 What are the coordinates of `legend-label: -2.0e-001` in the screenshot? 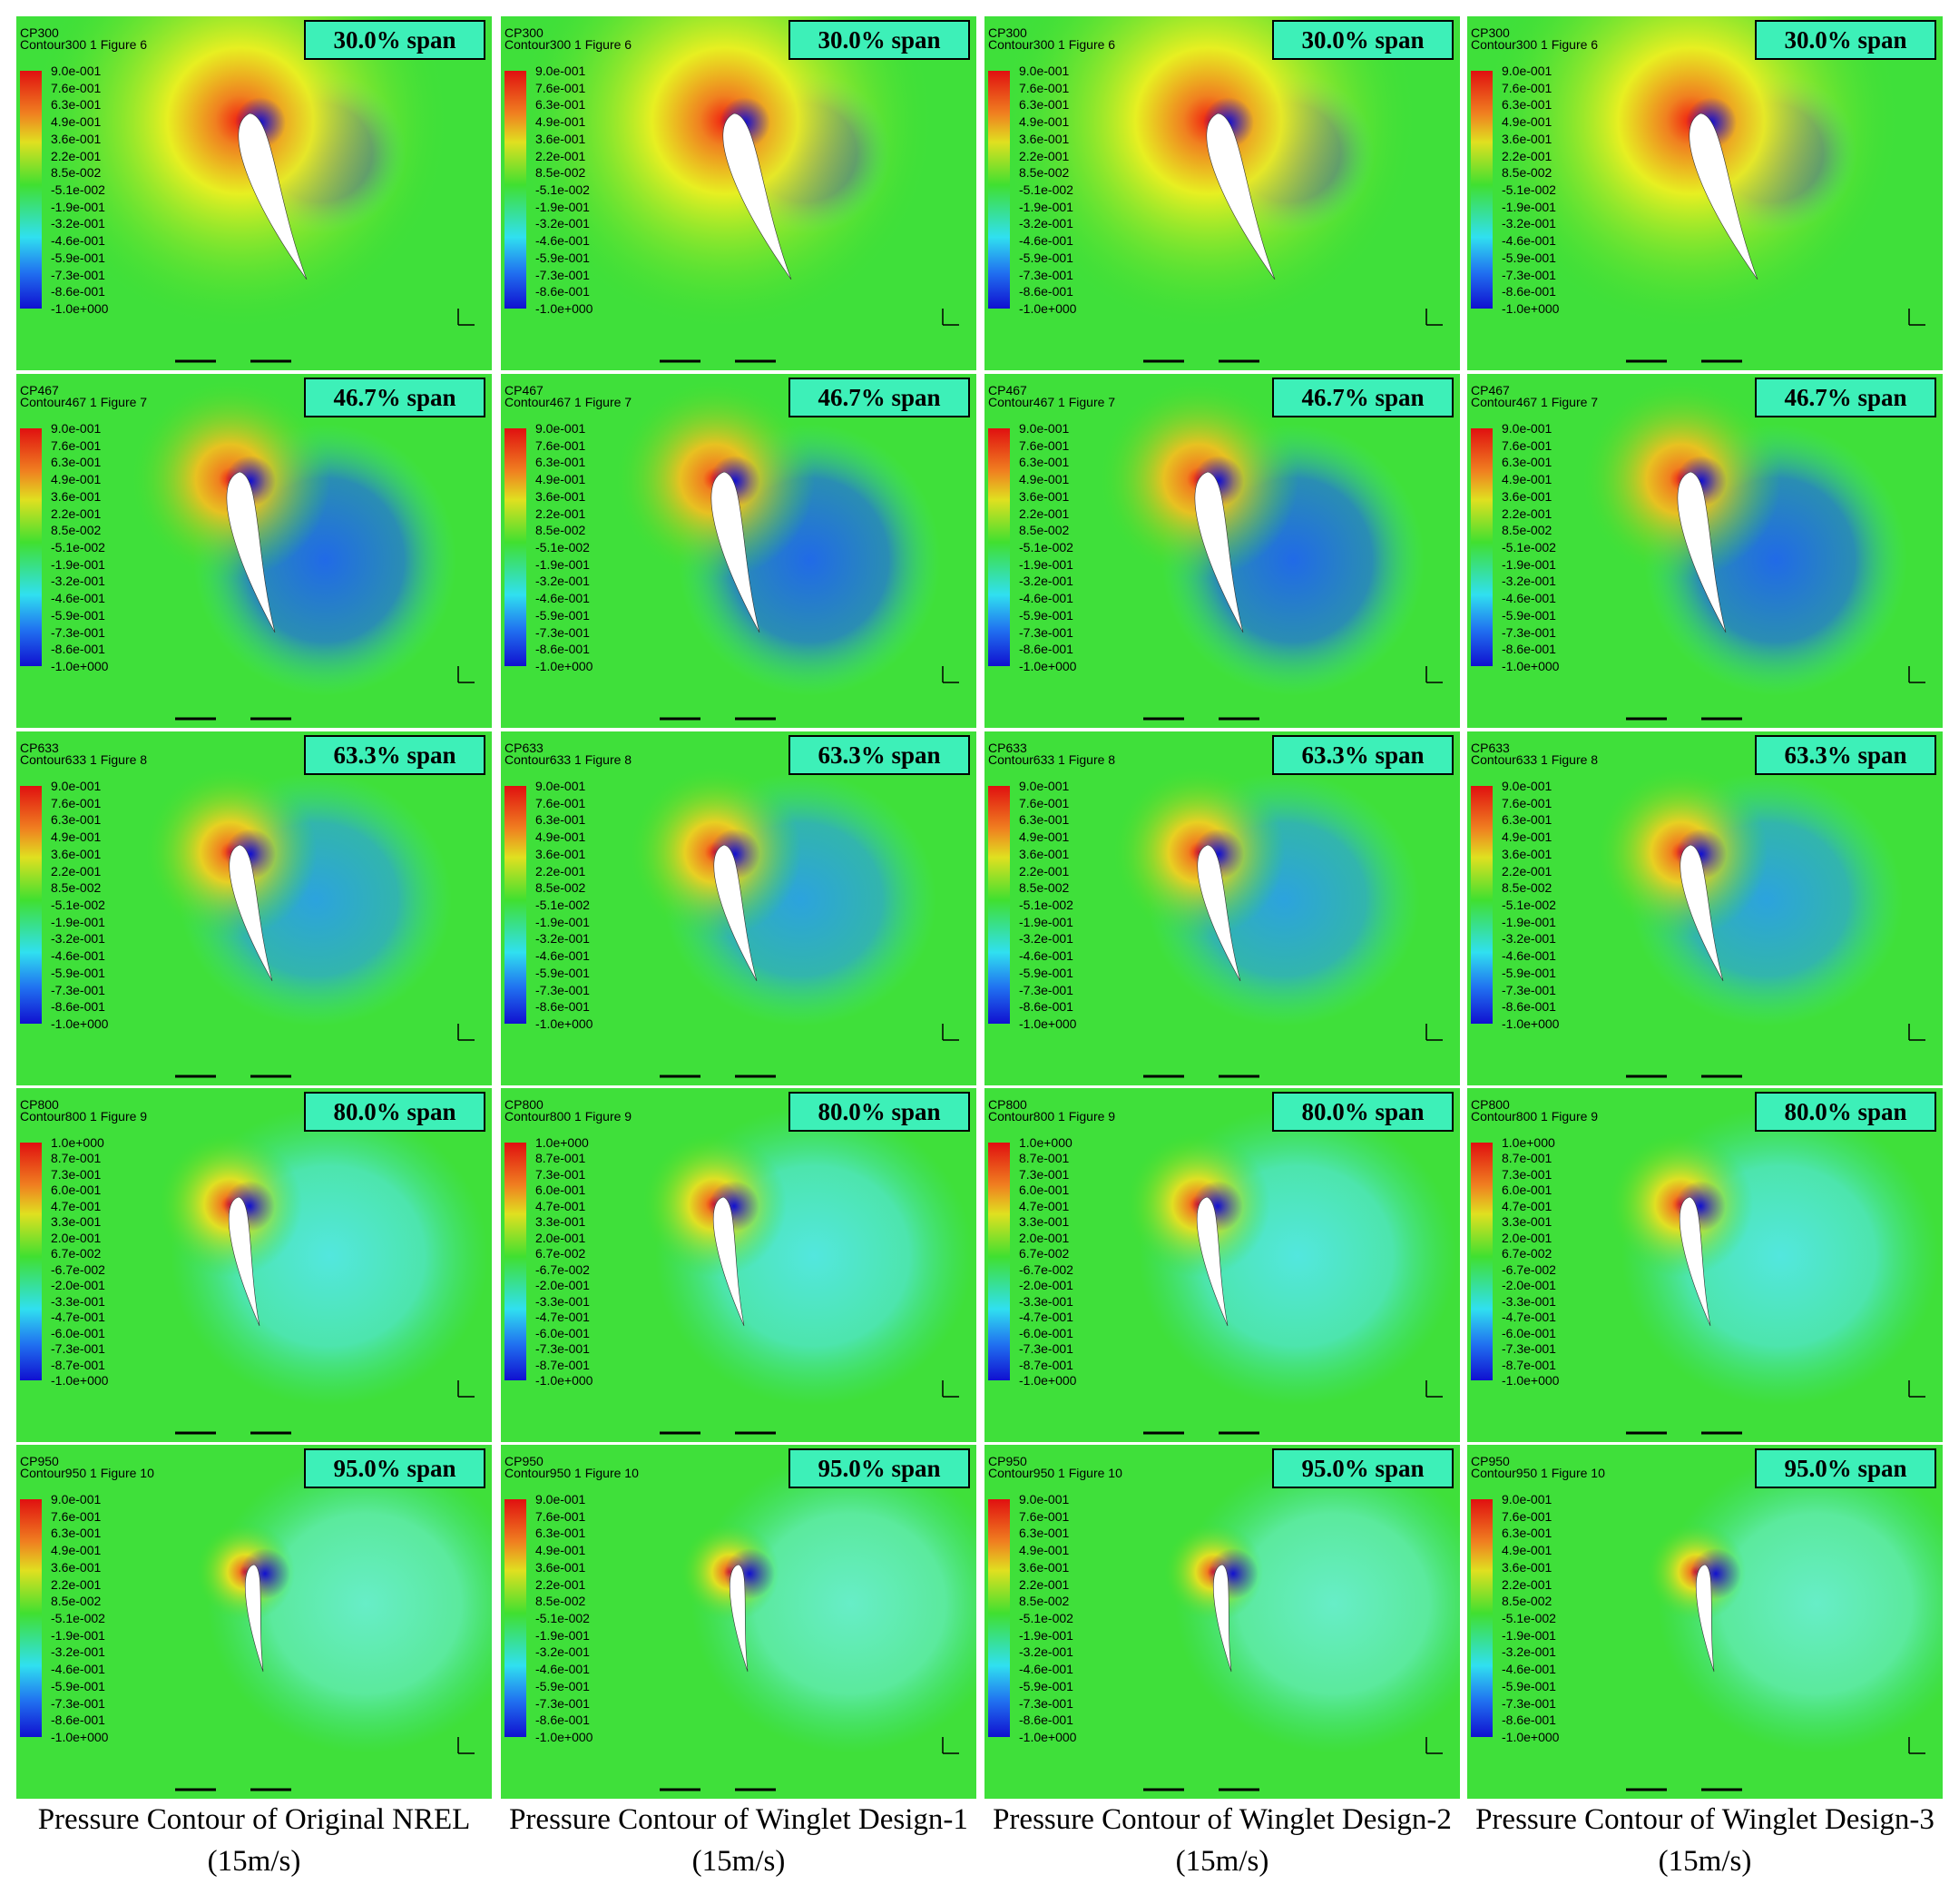 It's located at (1046, 1285).